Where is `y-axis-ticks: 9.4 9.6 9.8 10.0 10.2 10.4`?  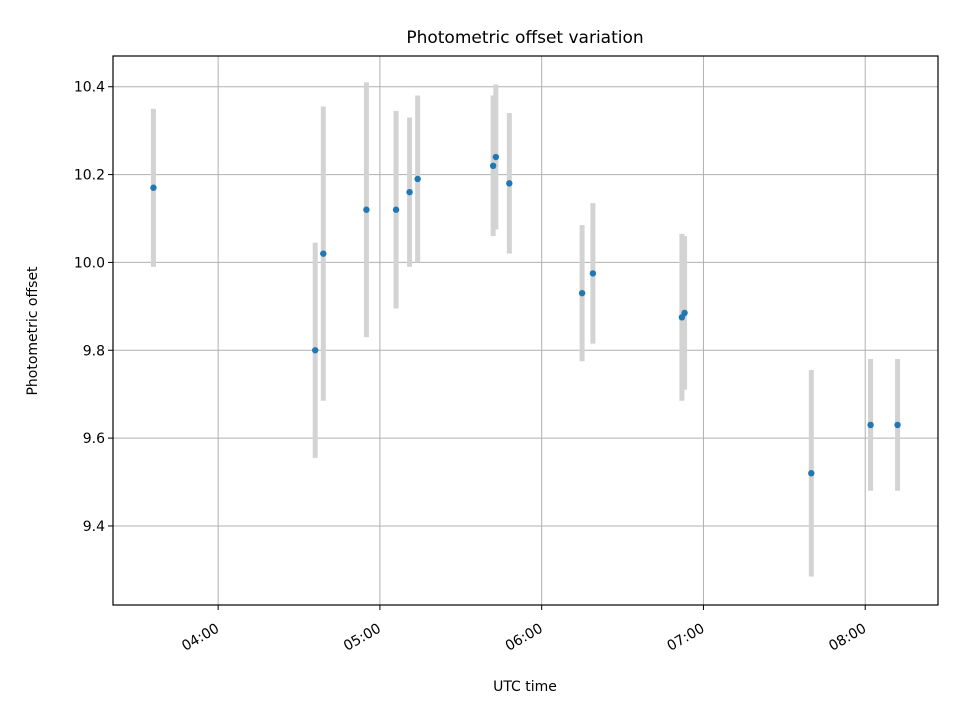
y-axis-ticks: 9.4 9.6 9.8 10.0 10.2 10.4 is located at coordinates (93, 307).